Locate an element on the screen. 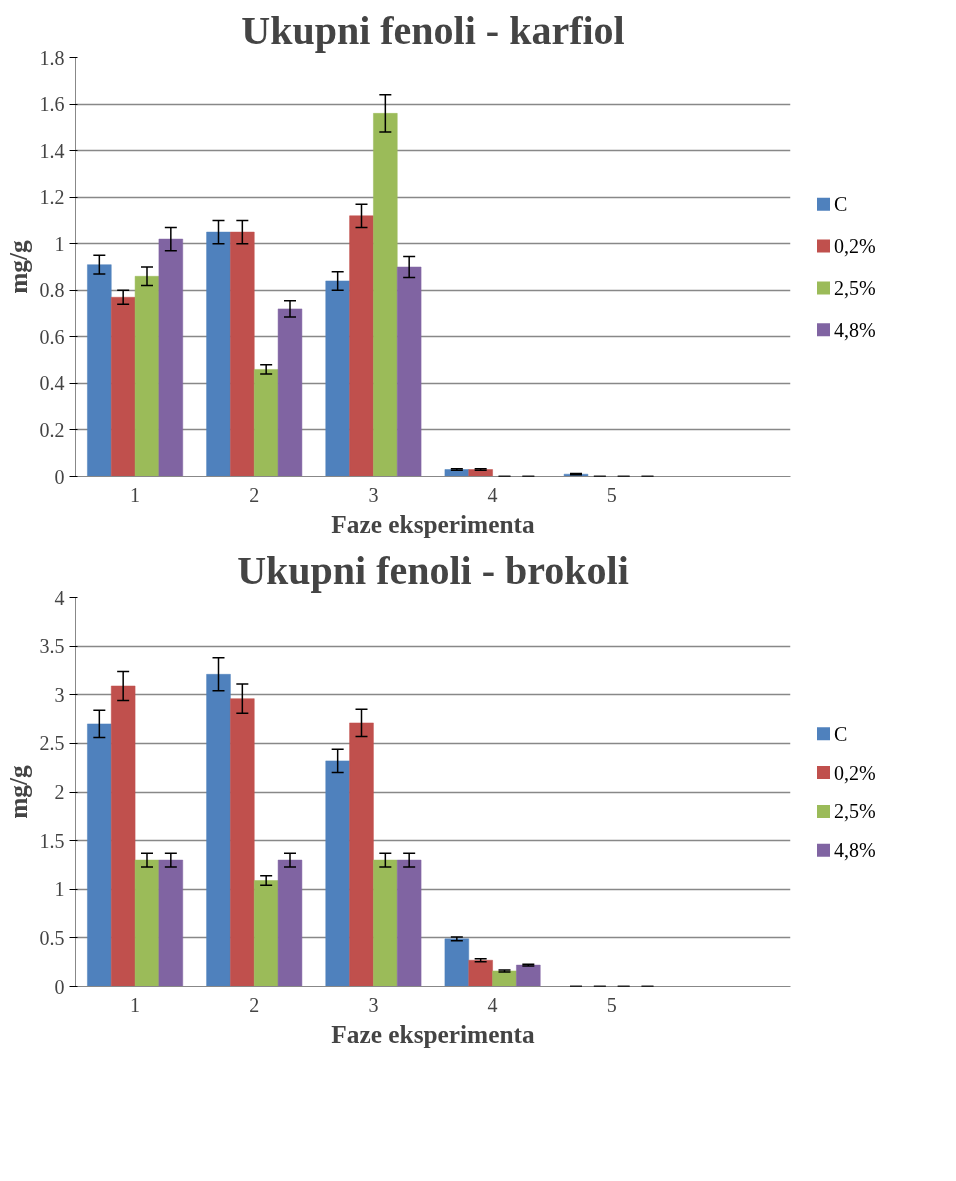  chart-title: Ukupni fenoli - brokoli is located at coordinates (433, 570).